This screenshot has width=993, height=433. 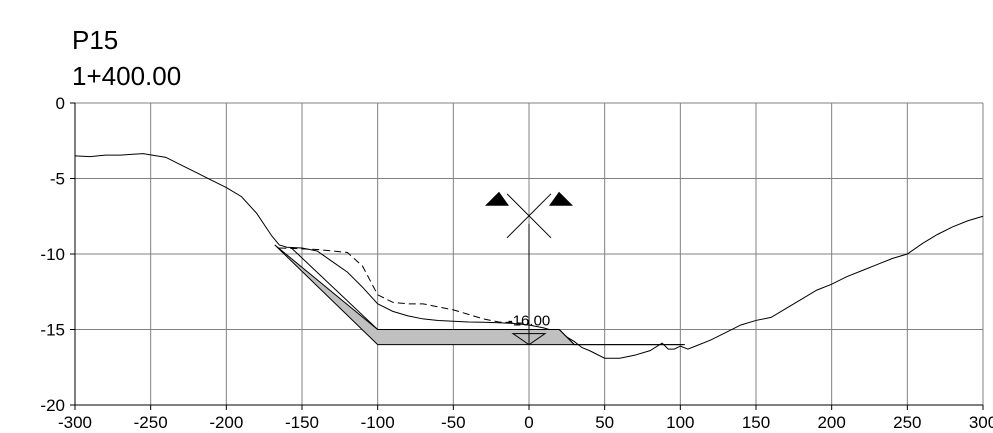 I want to click on y-tick-label-3: -15, so click(x=52, y=330).